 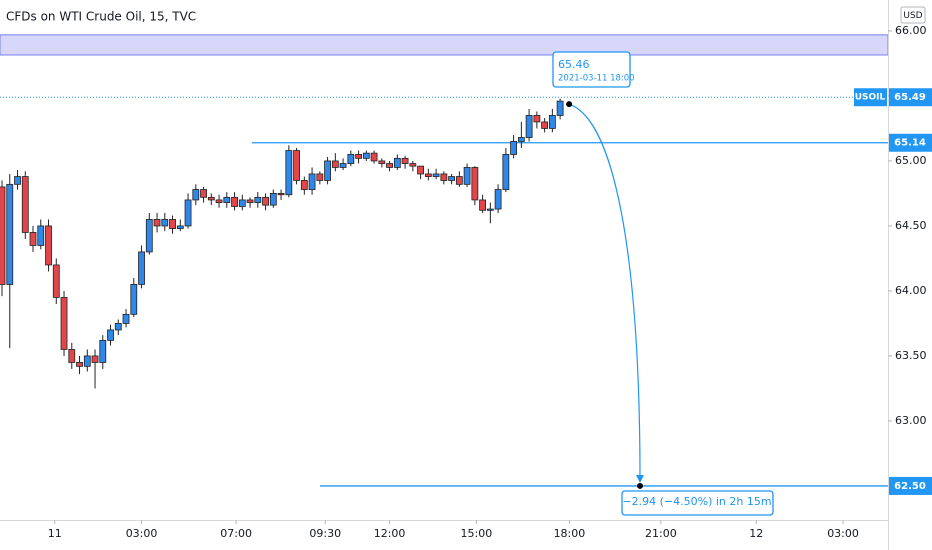 I want to click on currency: USD, so click(x=912, y=16).